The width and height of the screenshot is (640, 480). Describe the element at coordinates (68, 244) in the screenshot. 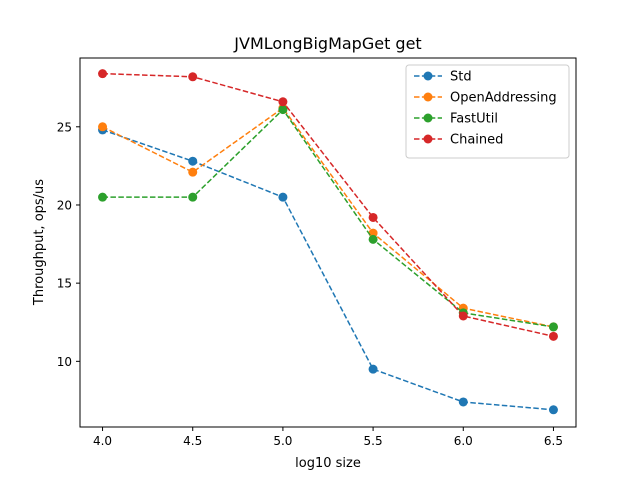

I see `y-axis: 10 15 20 25` at that location.